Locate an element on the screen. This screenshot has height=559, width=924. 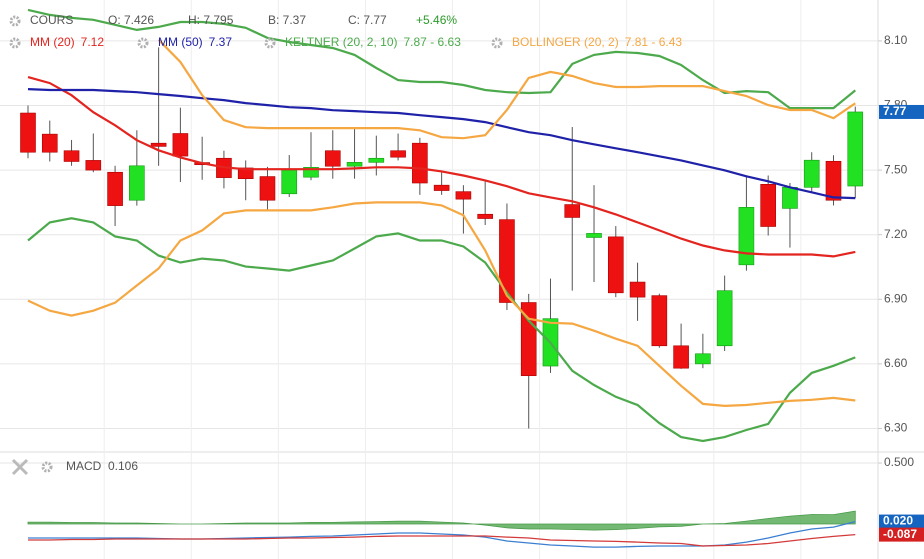
macd-title: MACD is located at coordinates (84, 466).